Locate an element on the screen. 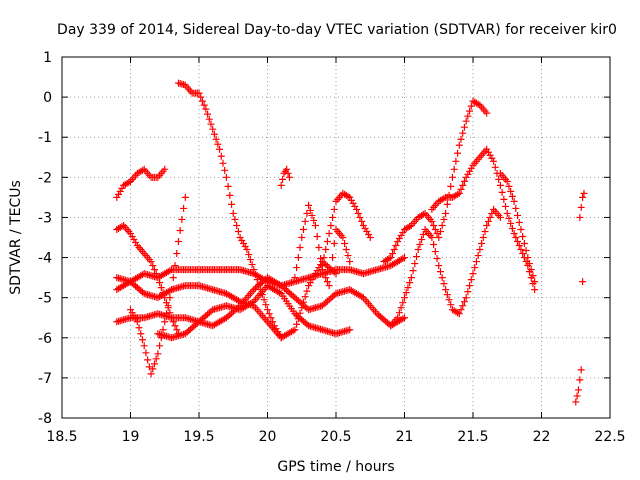 Image resolution: width=640 pixels, height=480 pixels. y-tick-label: -3 is located at coordinates (45, 218).